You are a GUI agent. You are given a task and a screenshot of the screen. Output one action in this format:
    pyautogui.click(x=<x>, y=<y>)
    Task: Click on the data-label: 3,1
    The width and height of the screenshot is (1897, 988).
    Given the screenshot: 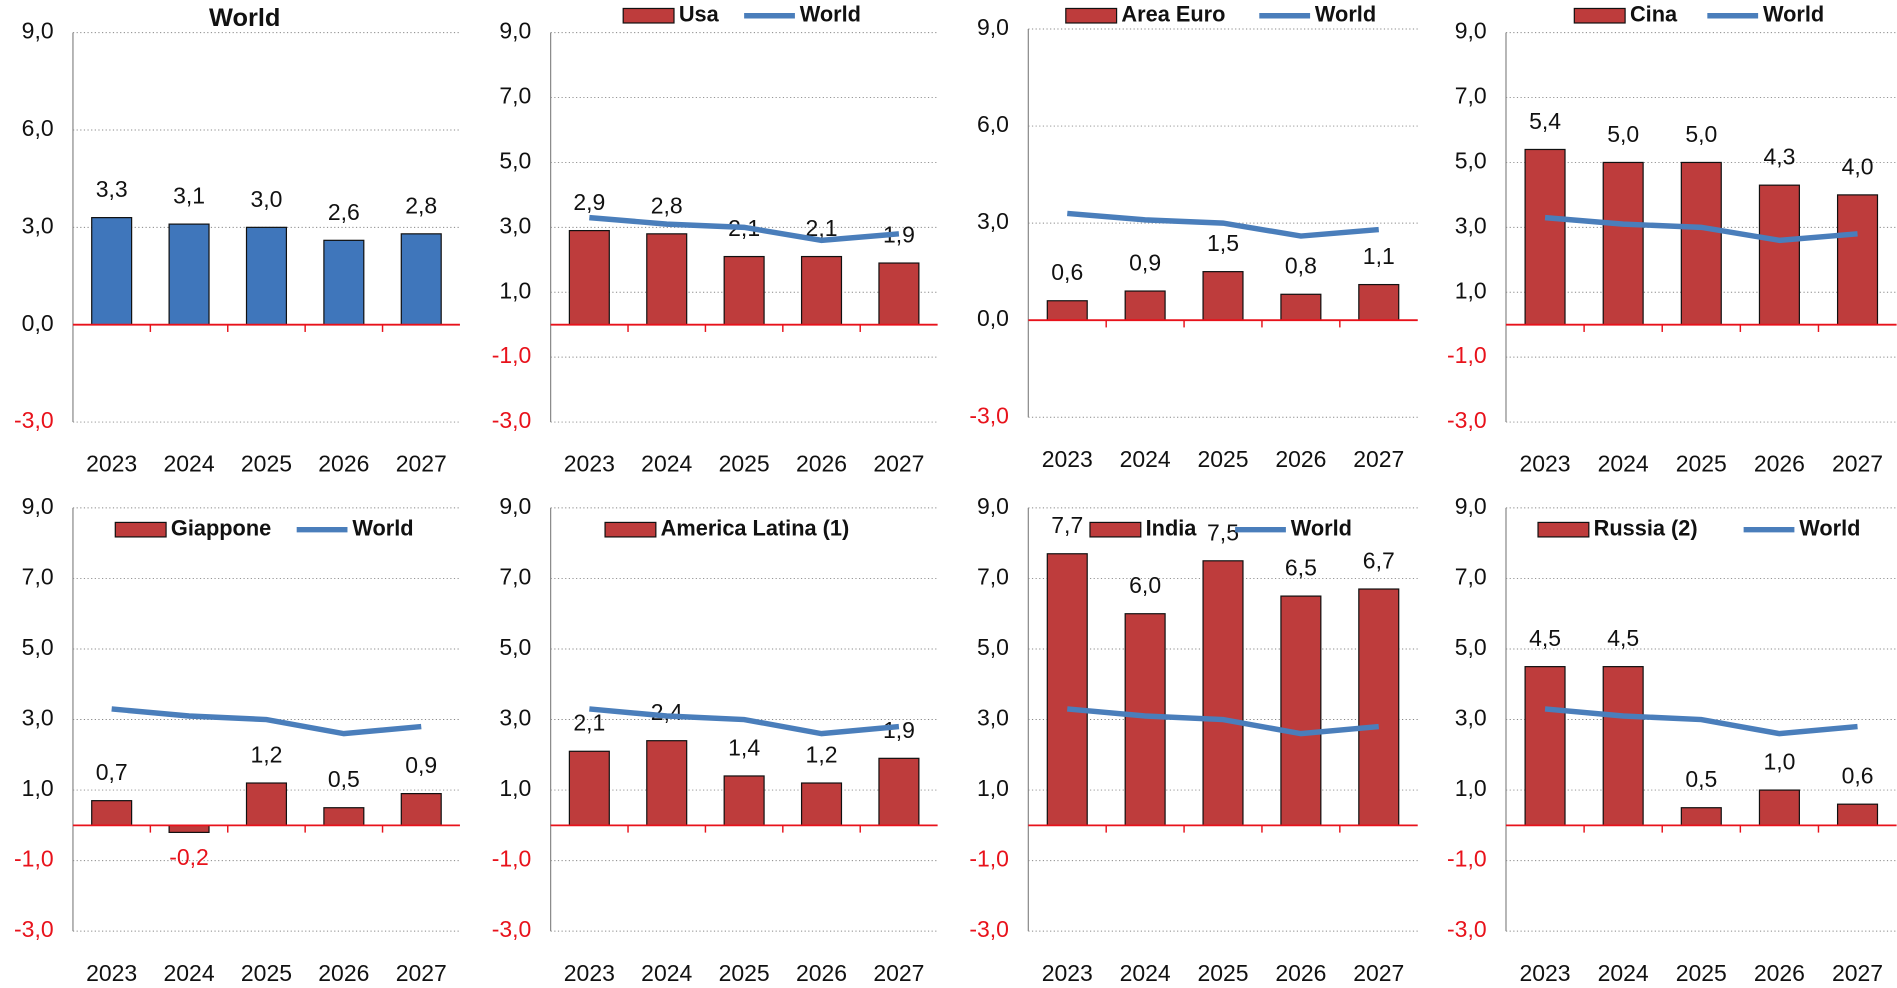 What is the action you would take?
    pyautogui.click(x=189, y=196)
    